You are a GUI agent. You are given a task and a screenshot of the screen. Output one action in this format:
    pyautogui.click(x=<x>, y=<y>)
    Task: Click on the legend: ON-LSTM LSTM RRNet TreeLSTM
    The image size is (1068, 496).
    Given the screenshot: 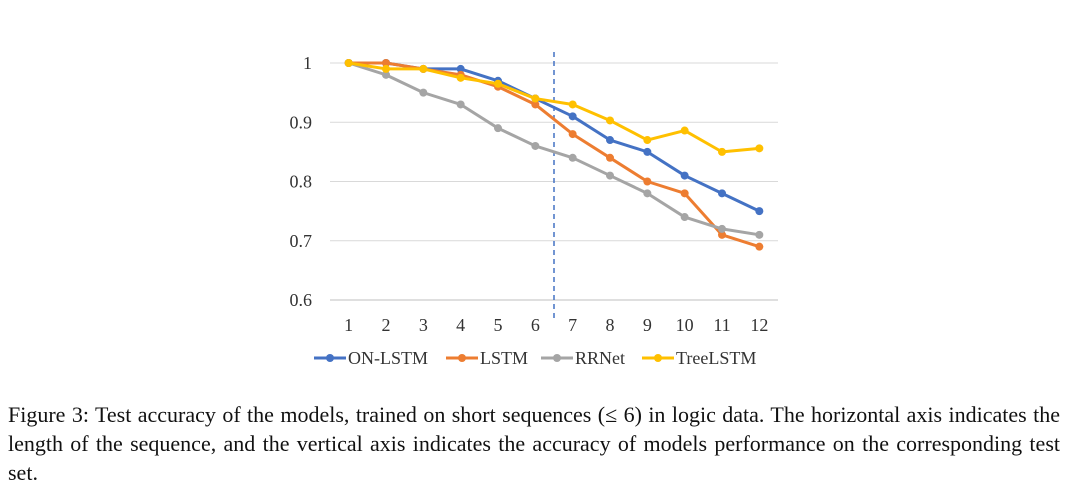 What is the action you would take?
    pyautogui.click(x=535, y=358)
    